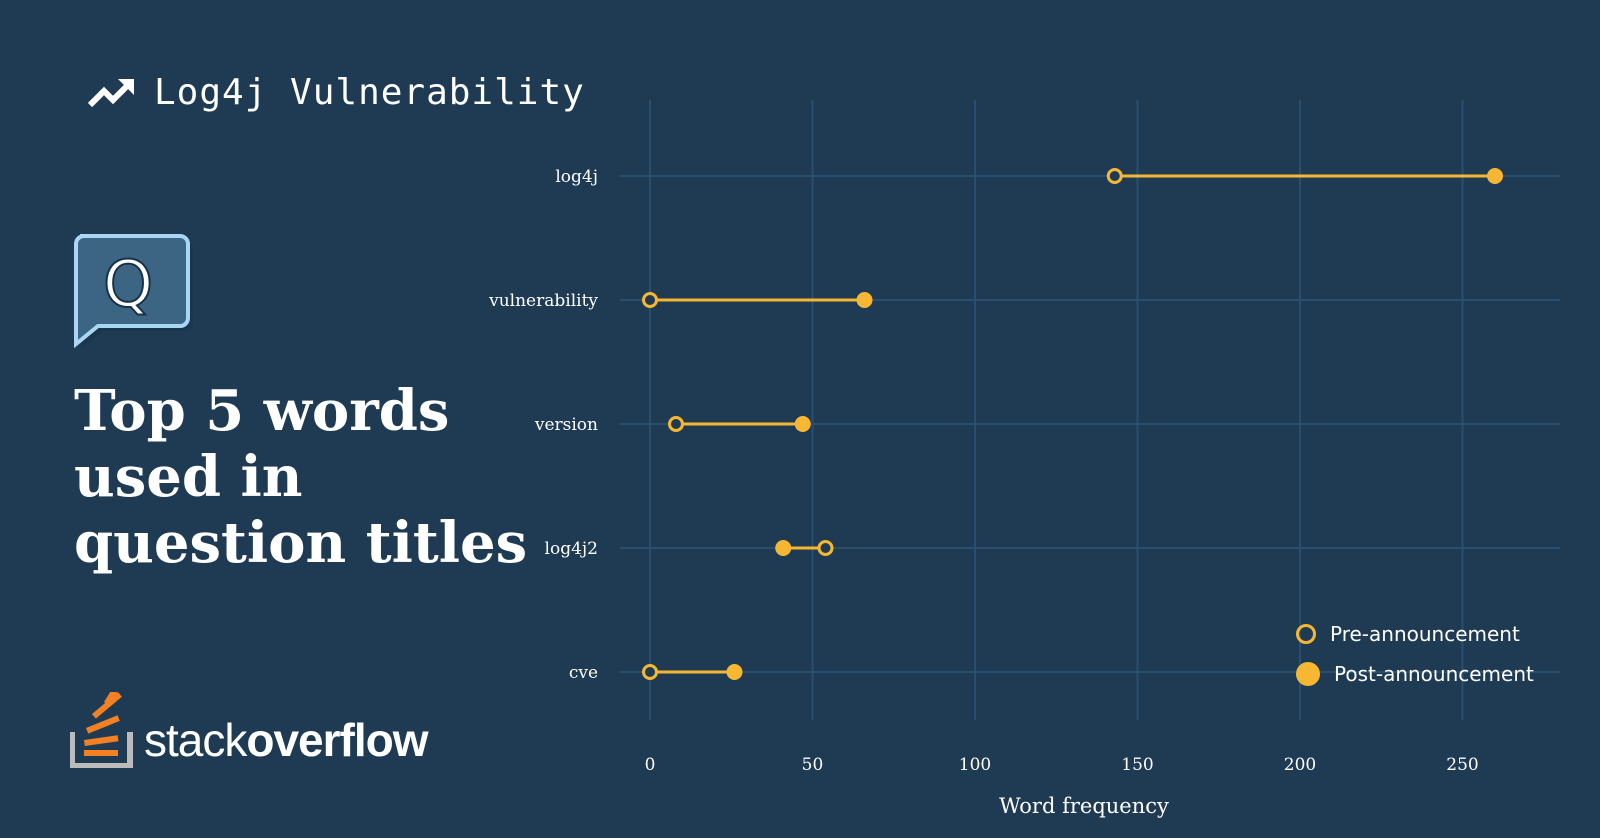 Image resolution: width=1600 pixels, height=838 pixels. What do you see at coordinates (571, 549) in the screenshot?
I see `y-tick-label: log4j2` at bounding box center [571, 549].